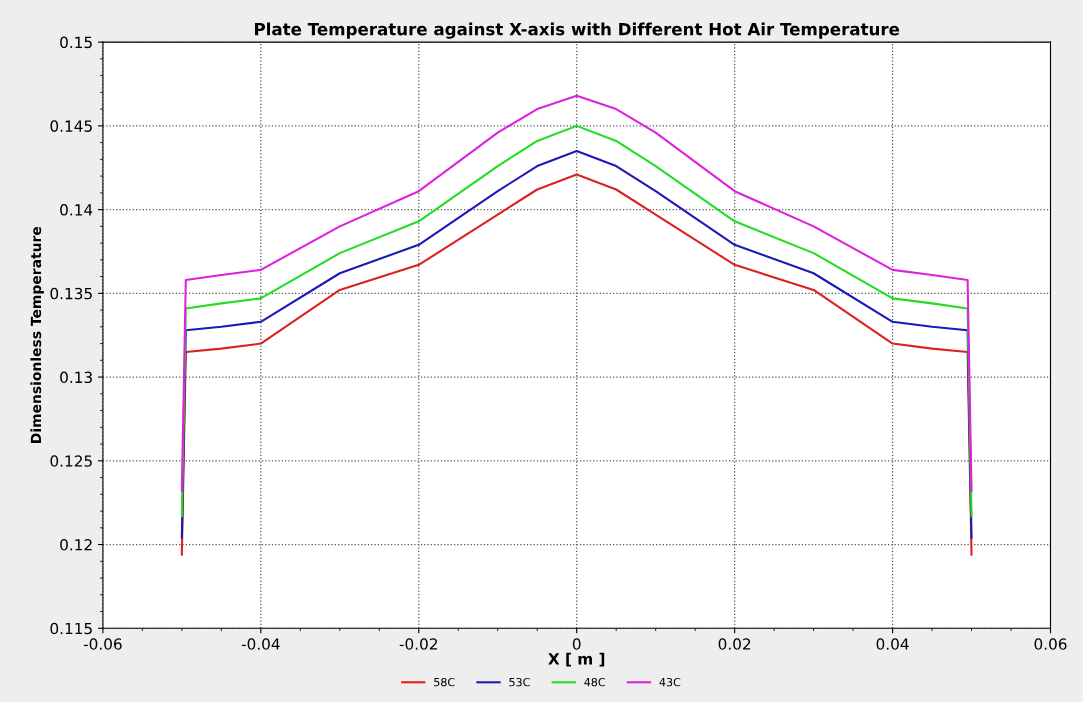 The image size is (1083, 702). I want to click on y-tick-label: 0.145, so click(71, 126).